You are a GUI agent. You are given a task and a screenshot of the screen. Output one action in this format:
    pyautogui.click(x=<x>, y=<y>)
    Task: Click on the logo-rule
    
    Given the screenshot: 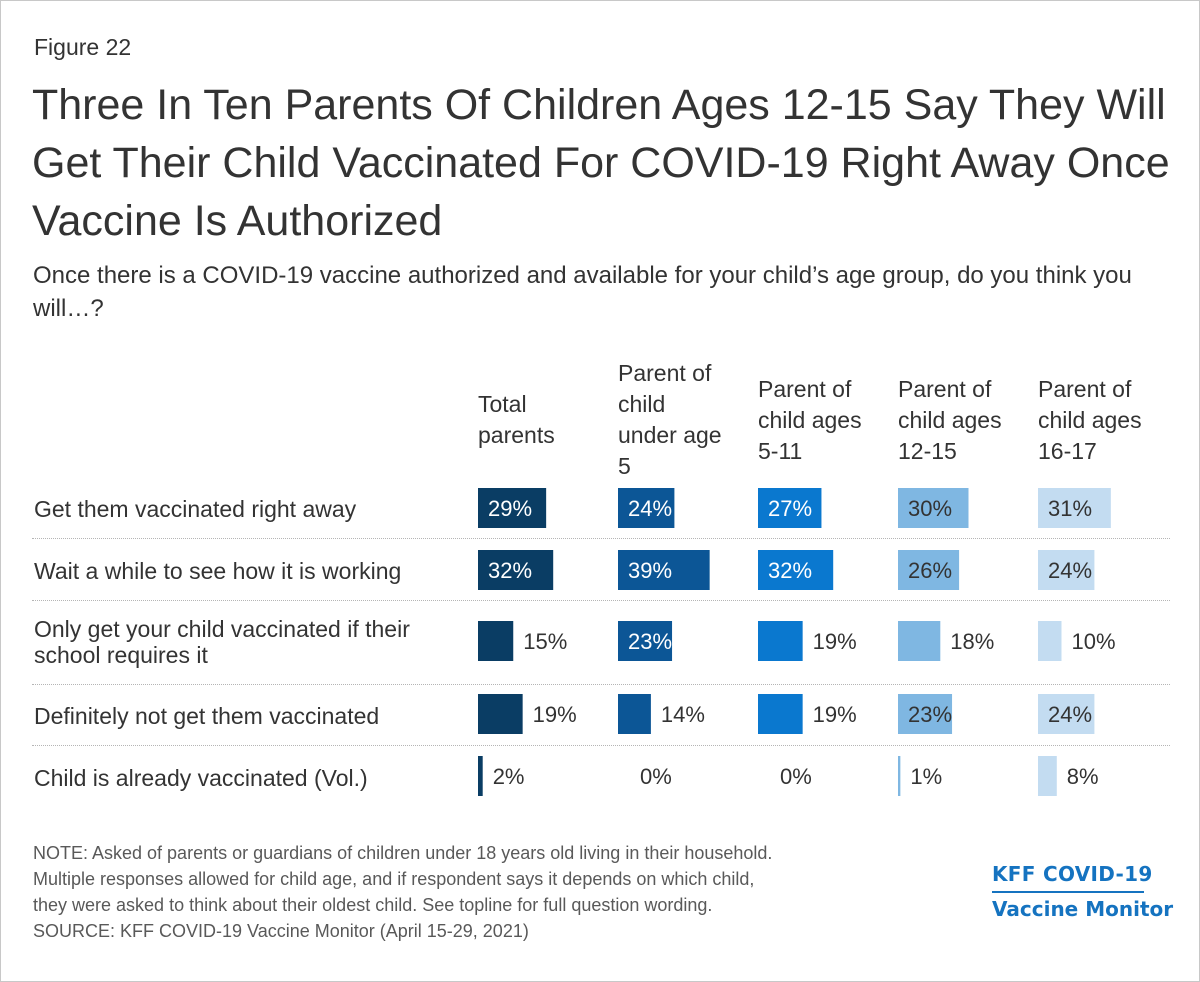 What is the action you would take?
    pyautogui.click(x=1068, y=892)
    